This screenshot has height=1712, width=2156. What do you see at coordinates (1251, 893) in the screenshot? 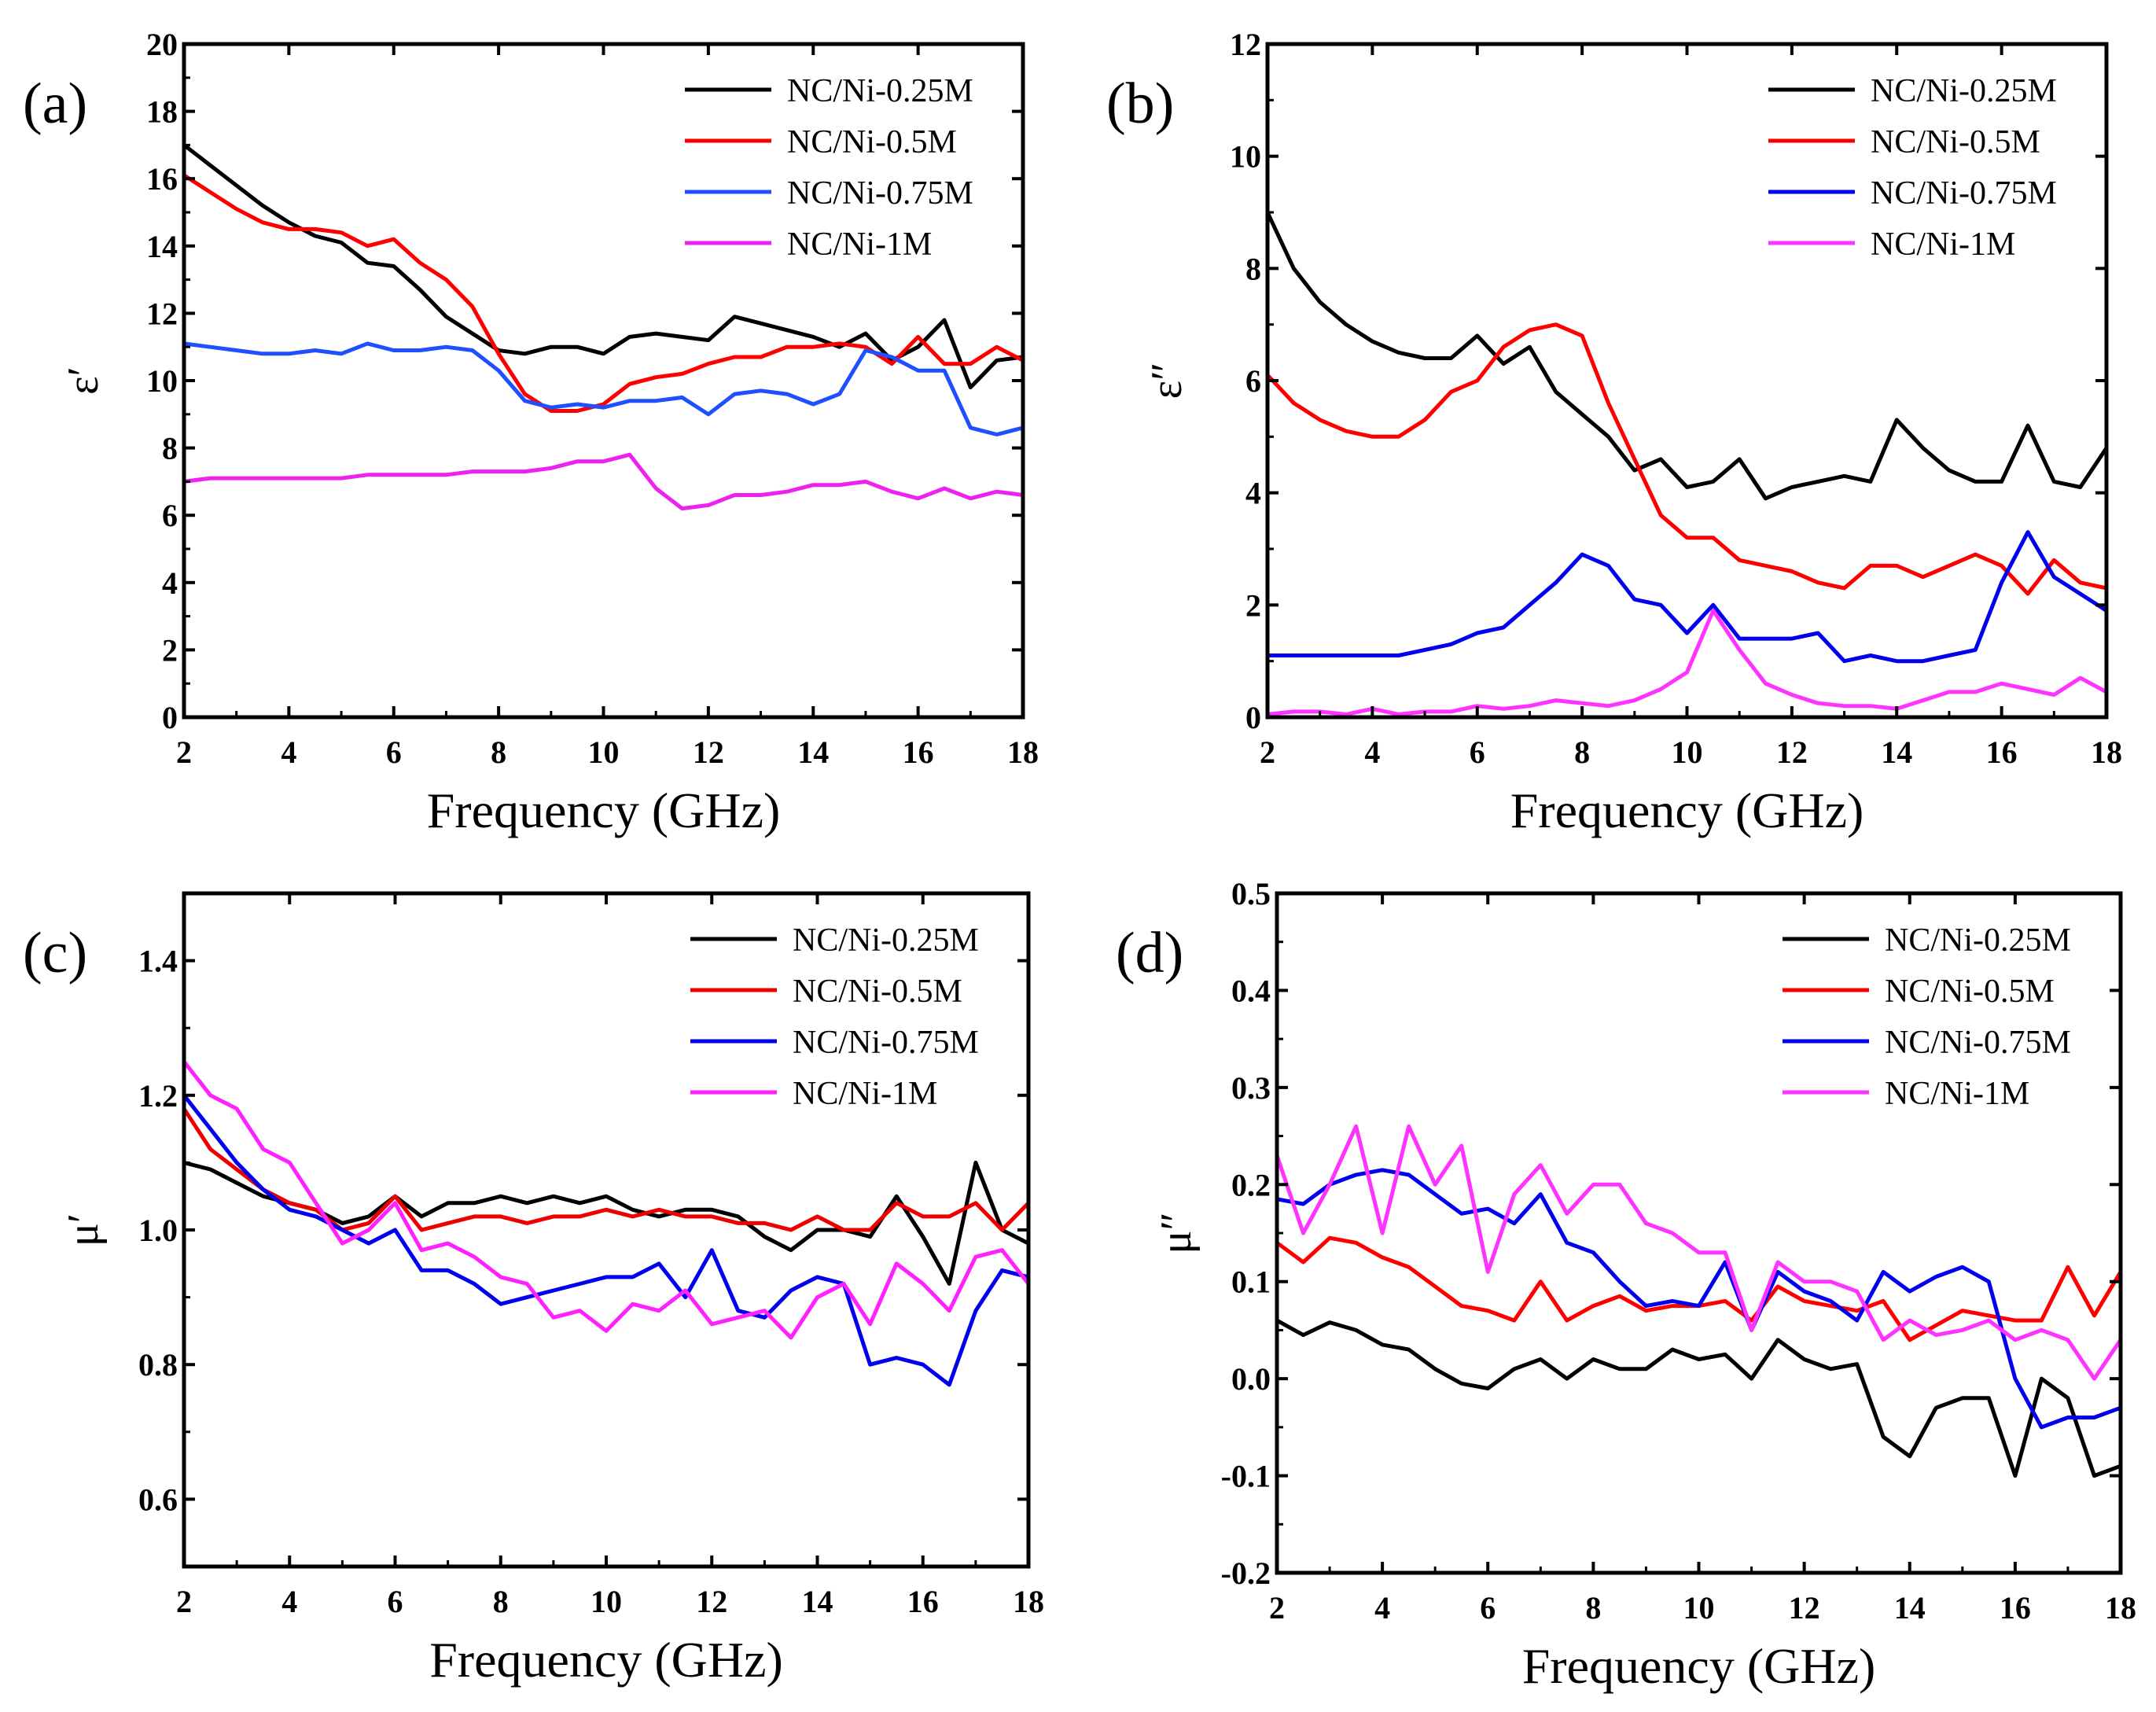
I see `y-tick-label: 0.5` at bounding box center [1251, 893].